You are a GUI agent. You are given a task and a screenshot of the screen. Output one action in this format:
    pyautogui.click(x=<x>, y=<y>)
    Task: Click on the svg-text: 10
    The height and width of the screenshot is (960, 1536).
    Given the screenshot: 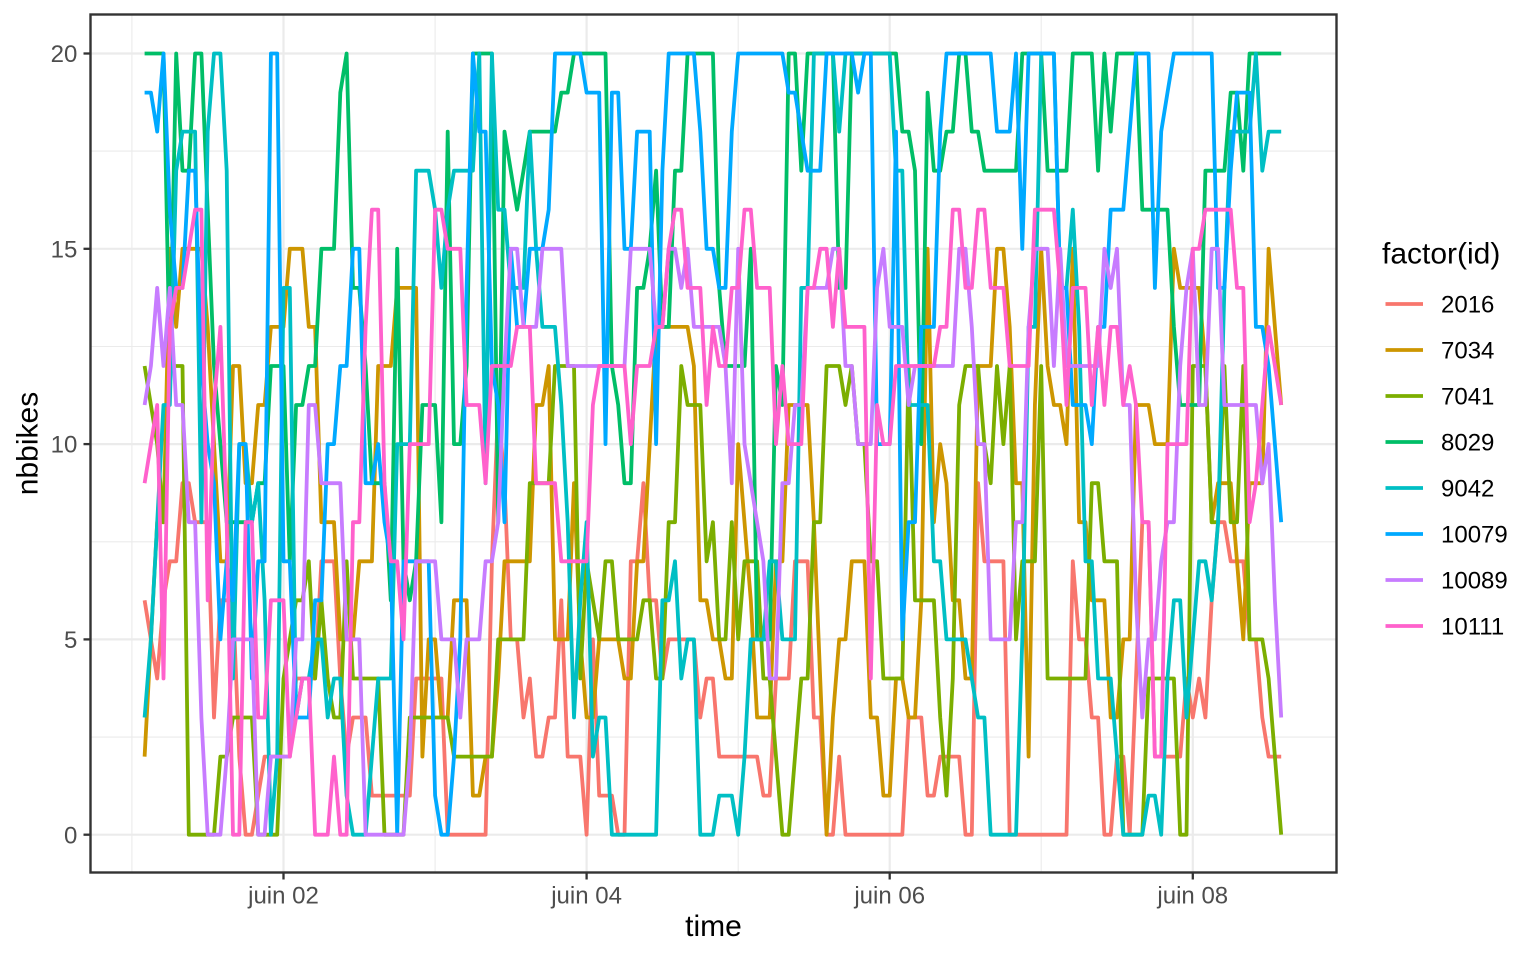 What is the action you would take?
    pyautogui.click(x=64, y=445)
    